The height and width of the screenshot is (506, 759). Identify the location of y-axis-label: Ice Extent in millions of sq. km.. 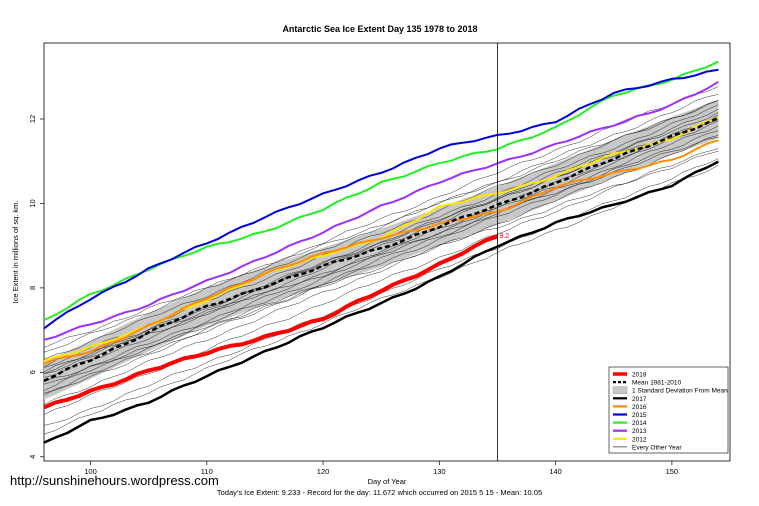
(15, 252).